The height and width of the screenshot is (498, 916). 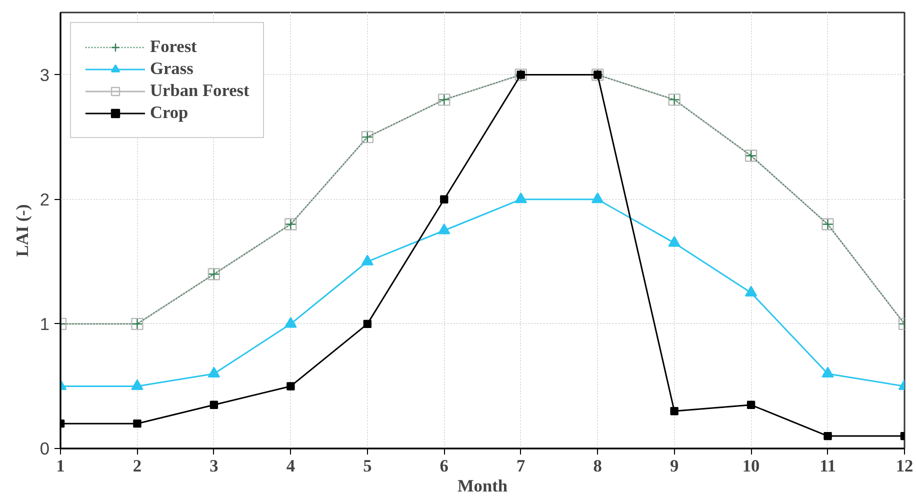 I want to click on legend-label: Forest, so click(x=173, y=47).